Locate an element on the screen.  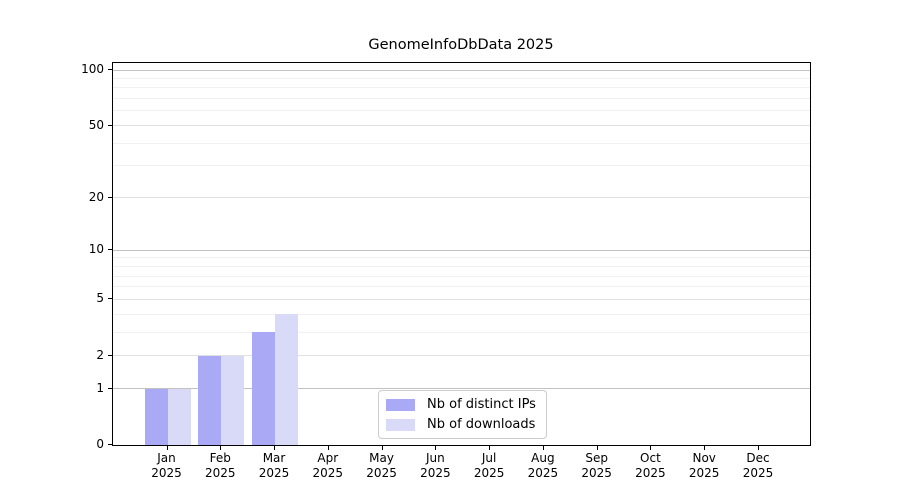
x-tick-label-feb: Feb 2025 is located at coordinates (220, 465).